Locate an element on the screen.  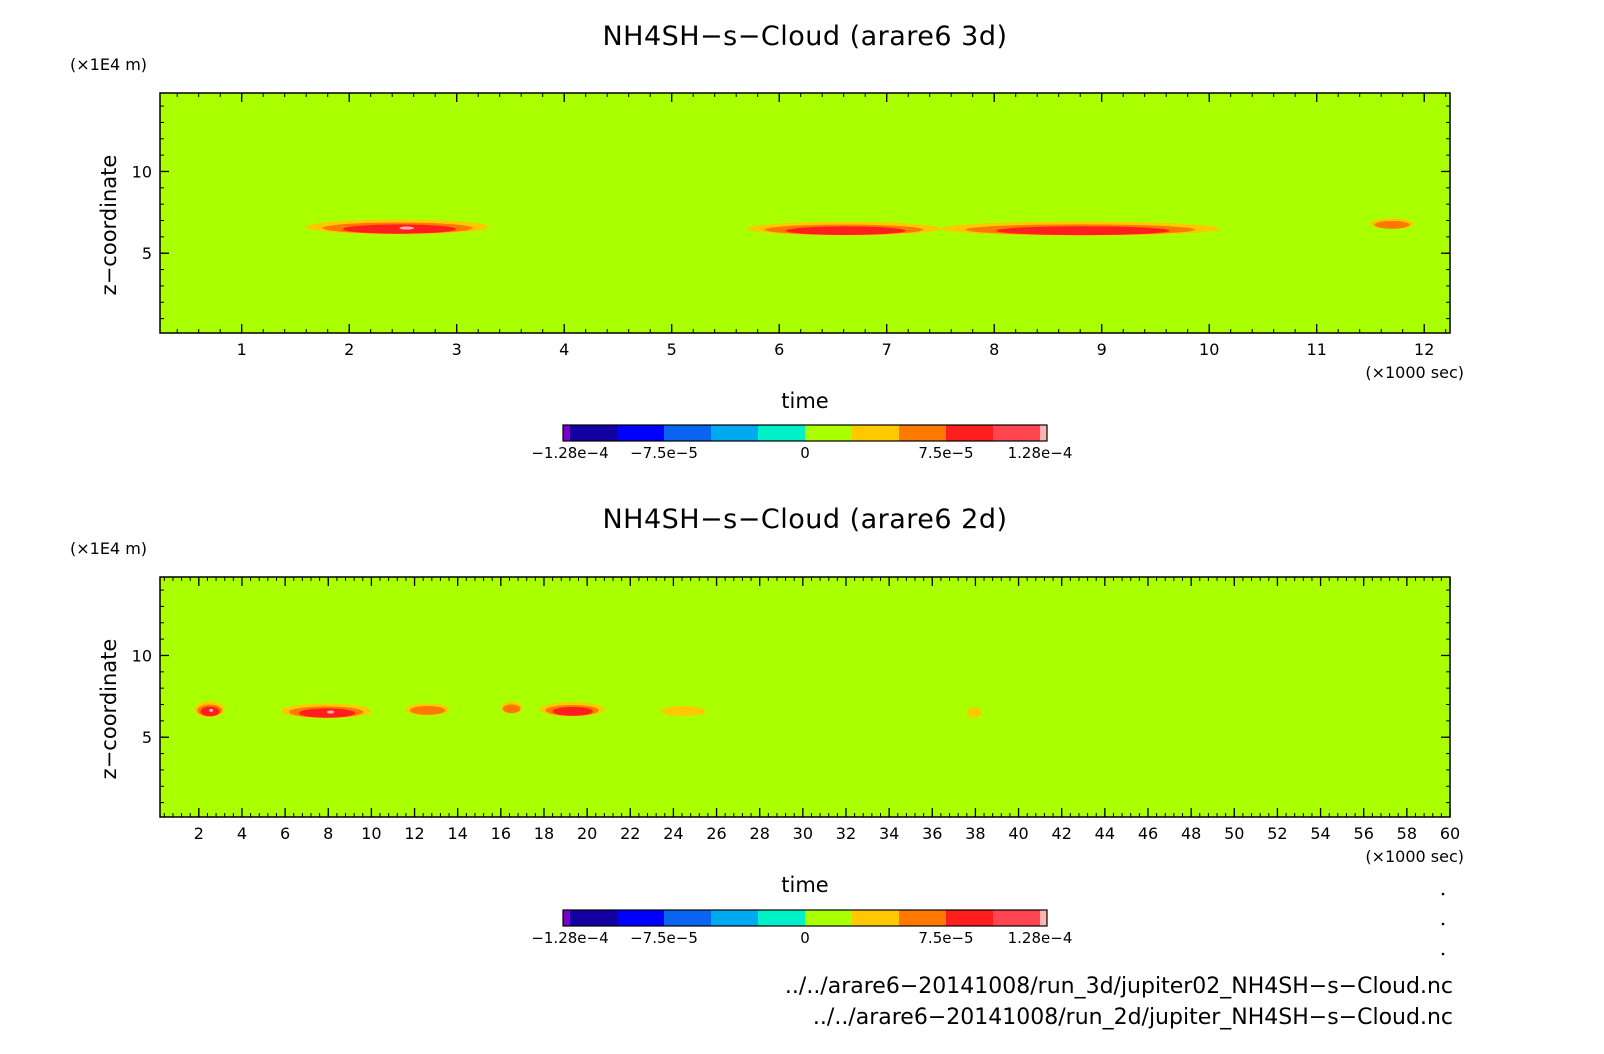
colorbar-label: 1.28e−4 is located at coordinates (1040, 453).